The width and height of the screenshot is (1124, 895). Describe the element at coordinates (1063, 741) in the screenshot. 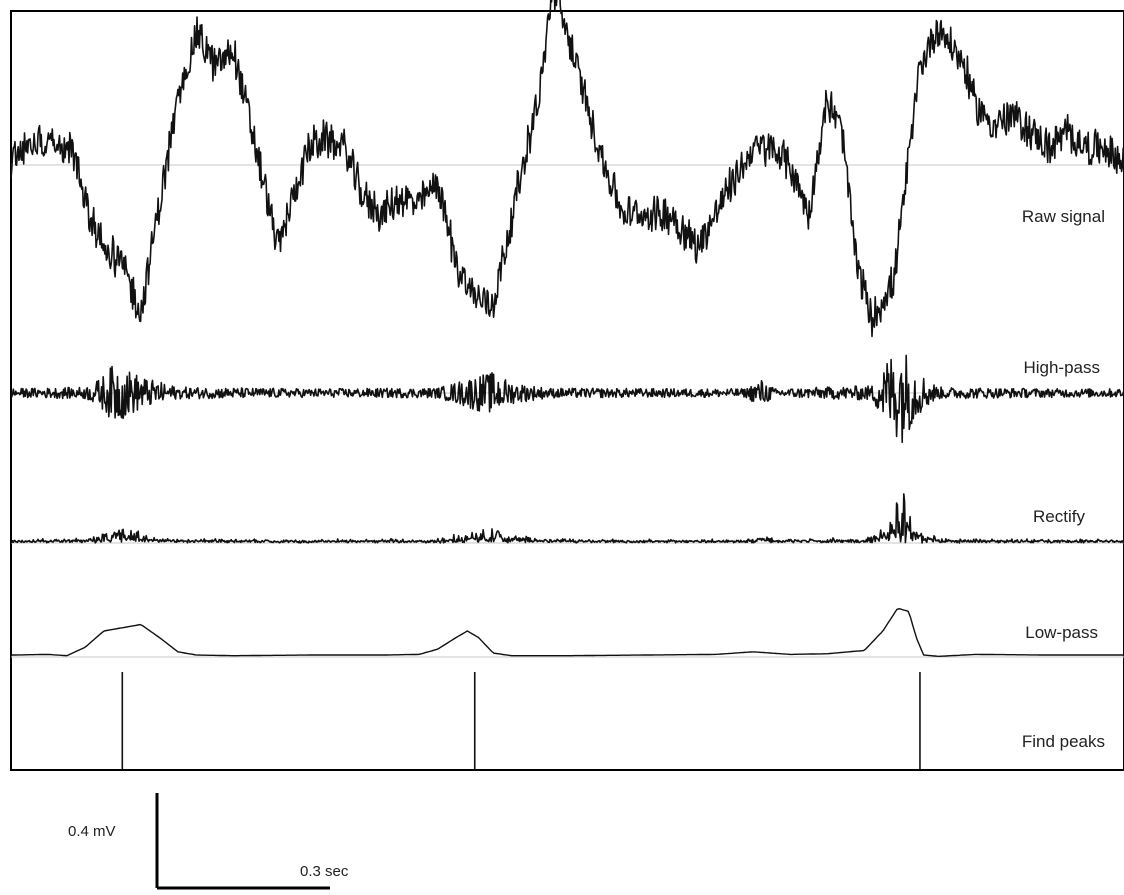

I see `label-find-peaks: Find peaks` at that location.